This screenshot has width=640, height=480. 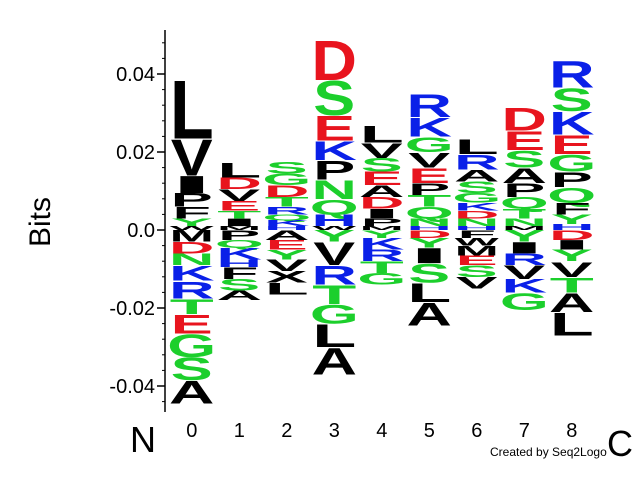 I want to click on glyph-q: Q, so click(x=429, y=212).